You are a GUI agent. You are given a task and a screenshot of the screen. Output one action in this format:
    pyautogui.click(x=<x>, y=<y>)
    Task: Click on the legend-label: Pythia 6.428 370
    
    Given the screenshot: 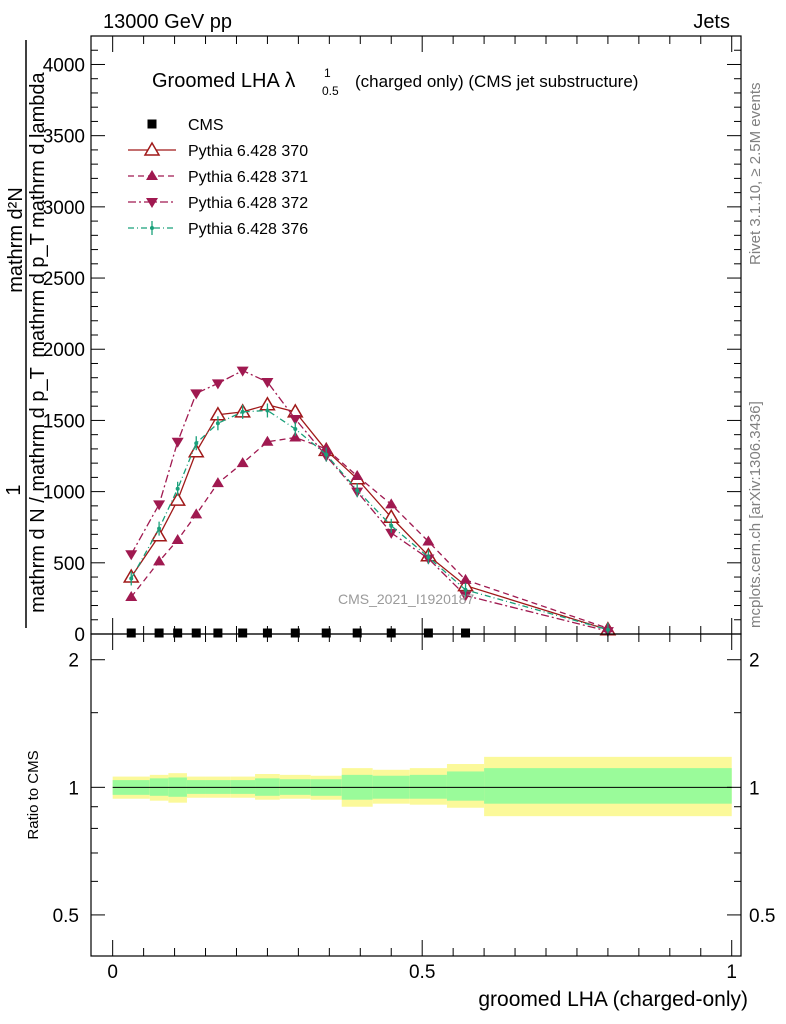 What is the action you would take?
    pyautogui.click(x=248, y=151)
    